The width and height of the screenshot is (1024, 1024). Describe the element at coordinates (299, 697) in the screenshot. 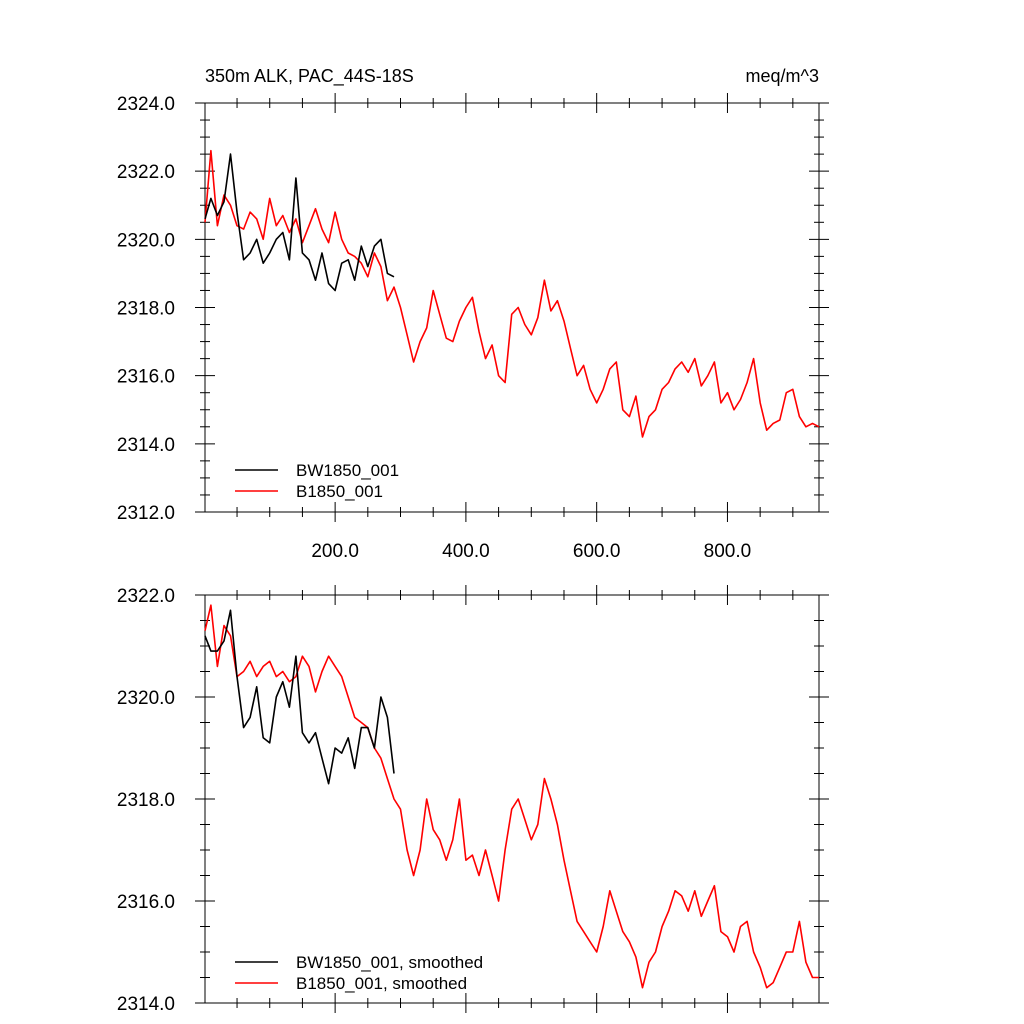

I see `series-line-bw1850-001-smoothed` at that location.